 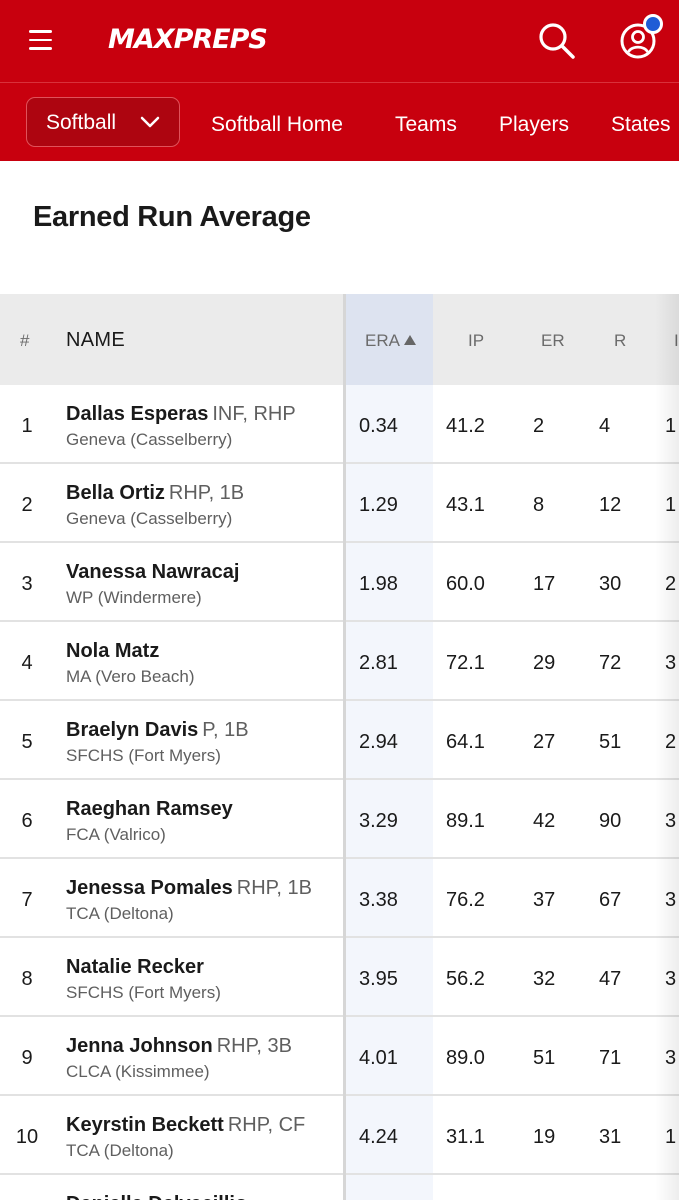 What do you see at coordinates (132, 730) in the screenshot?
I see `player-name-text: Braelyn Davis` at bounding box center [132, 730].